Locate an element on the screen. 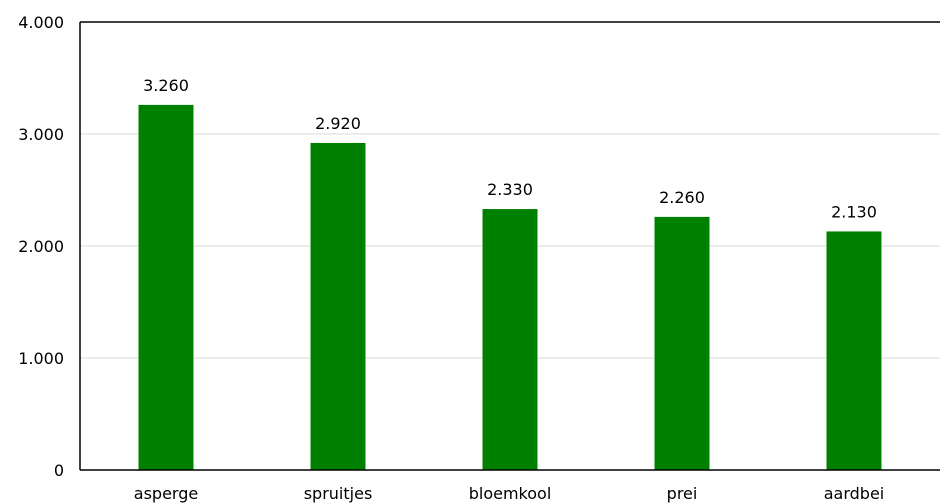 The image size is (942, 504). data-label-bloemkool: 2.330 is located at coordinates (510, 189).